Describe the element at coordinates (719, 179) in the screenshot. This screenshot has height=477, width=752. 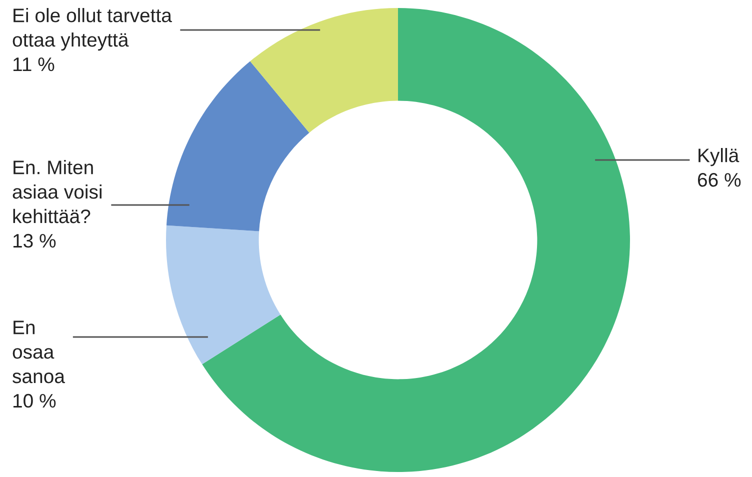
I see `data-label: 66 %` at that location.